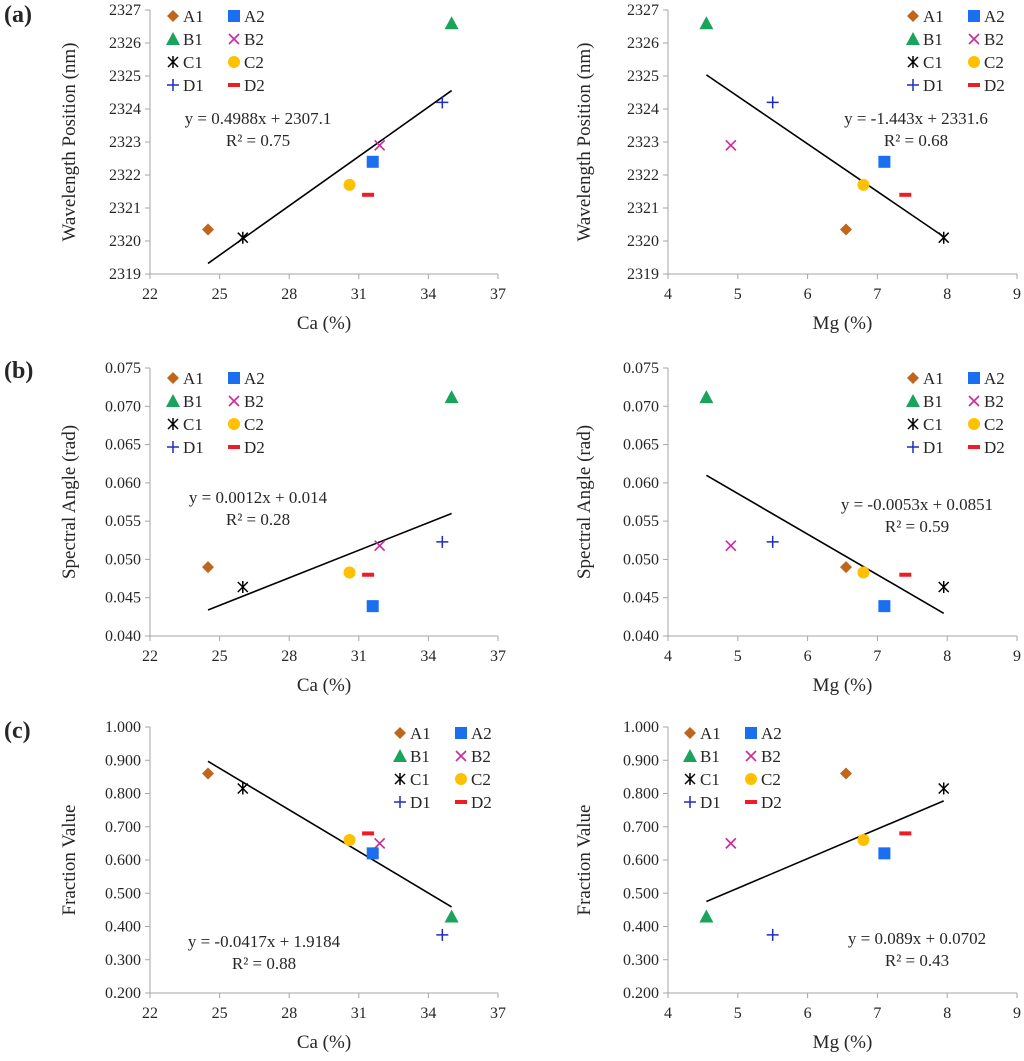 This screenshot has width=1024, height=1061. I want to click on legend-marker-a2, so click(234, 16).